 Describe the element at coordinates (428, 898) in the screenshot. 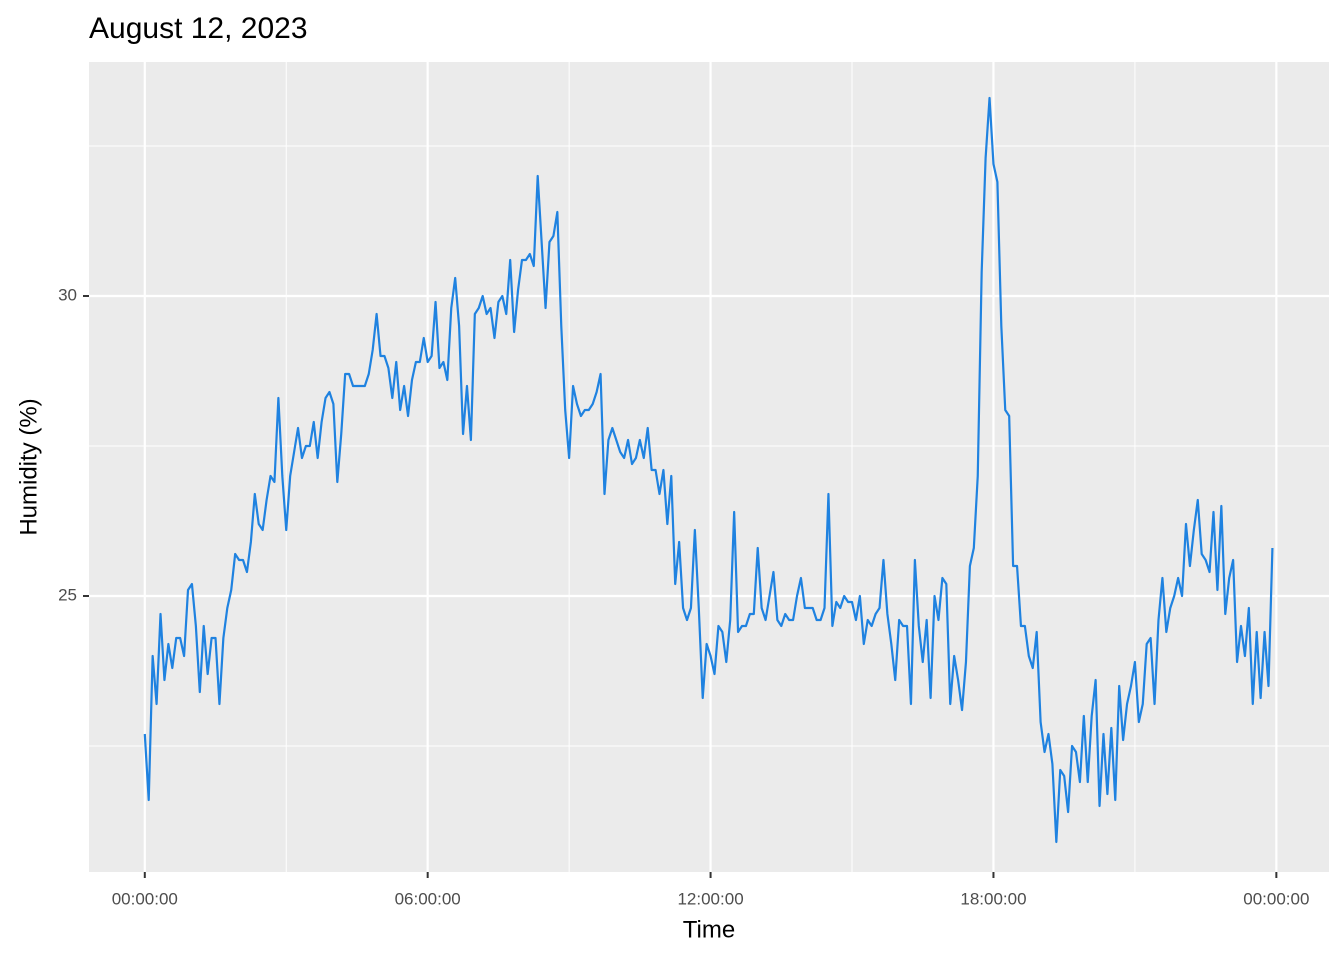

I see `x-tick-label: 06:00:00` at that location.